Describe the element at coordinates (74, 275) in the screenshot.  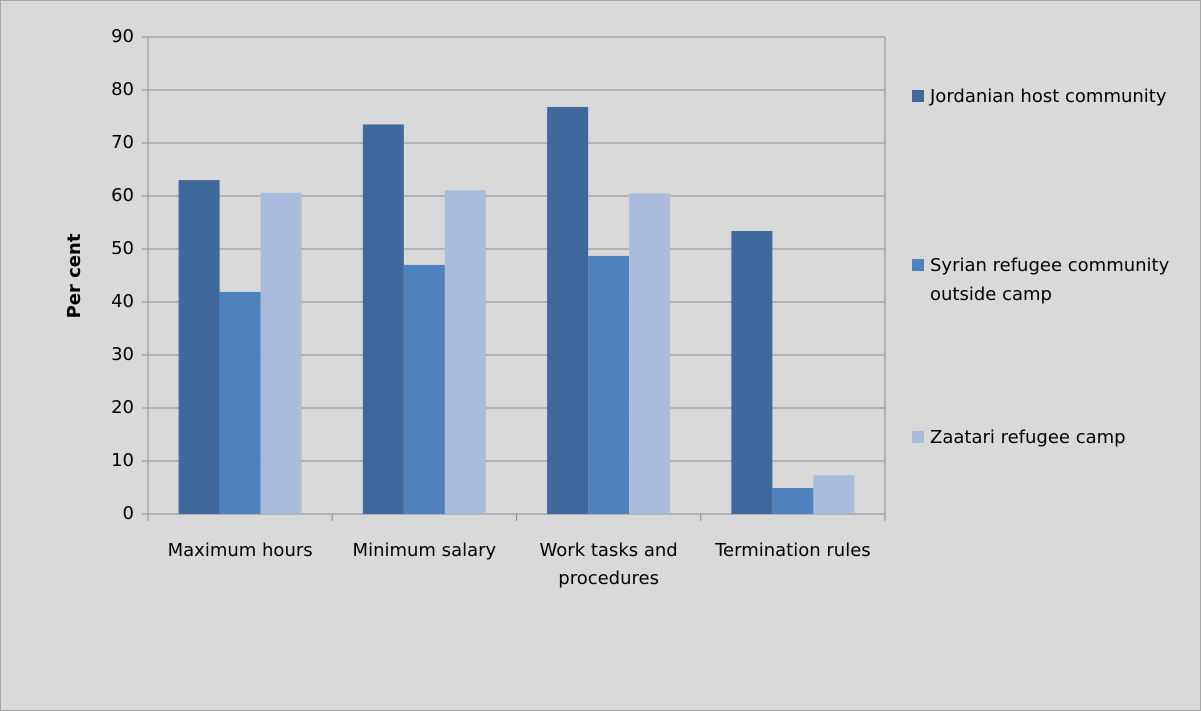
I see `y-axis-title: Per cent` at that location.